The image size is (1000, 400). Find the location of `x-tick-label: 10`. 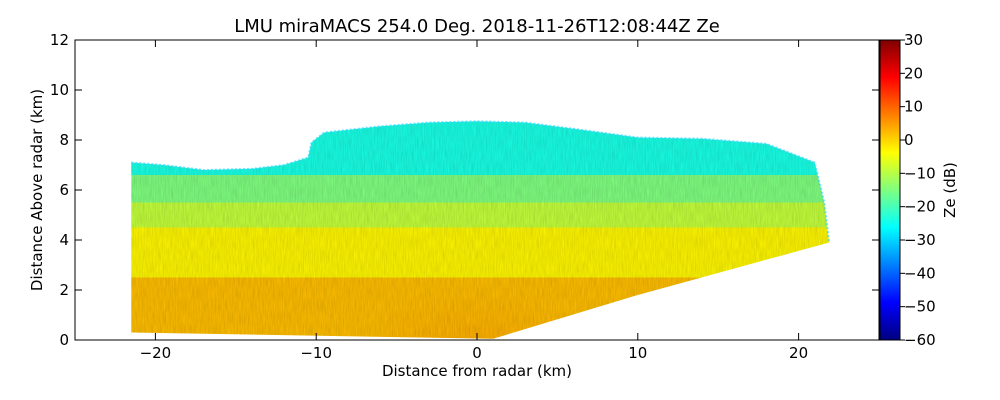

x-tick-label: 10 is located at coordinates (637, 353).